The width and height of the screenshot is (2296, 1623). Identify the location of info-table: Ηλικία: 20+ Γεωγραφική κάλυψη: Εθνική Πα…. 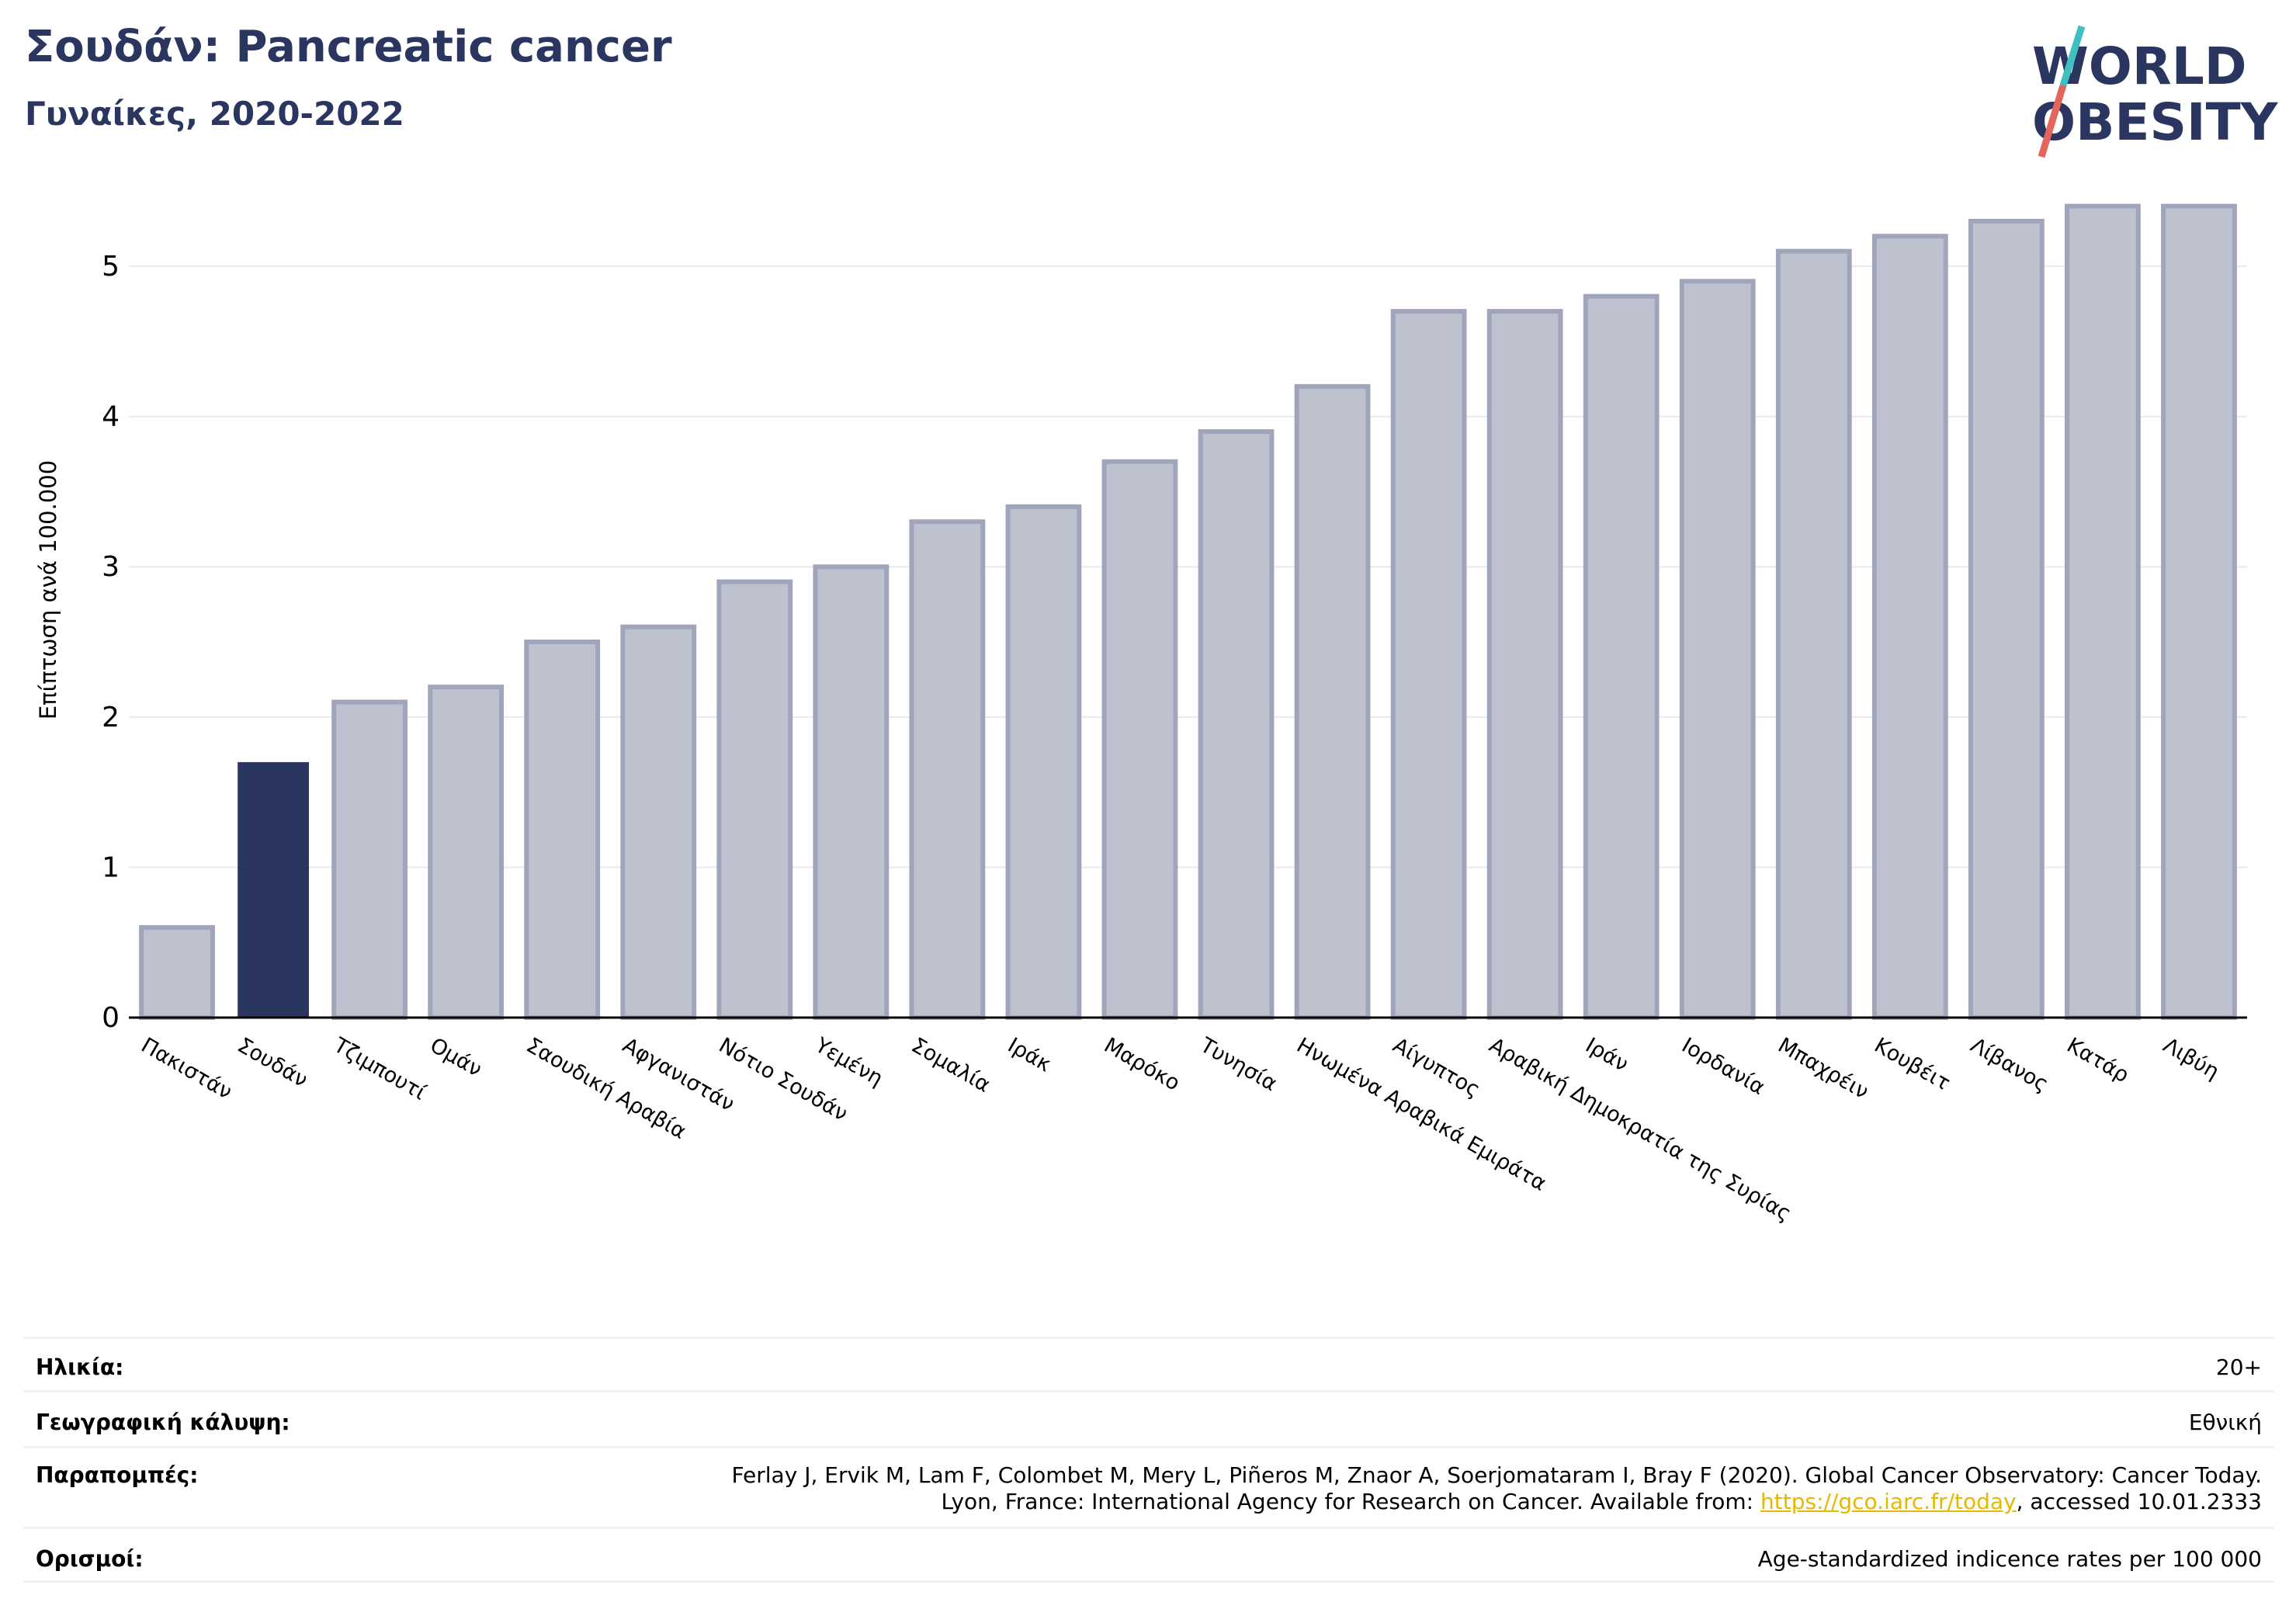
(1148, 1460).